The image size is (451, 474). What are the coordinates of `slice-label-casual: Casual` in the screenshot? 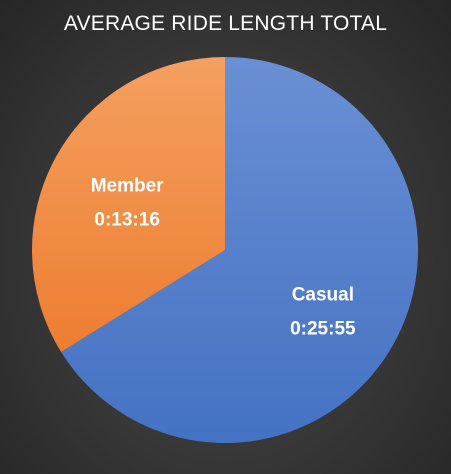 It's located at (323, 294).